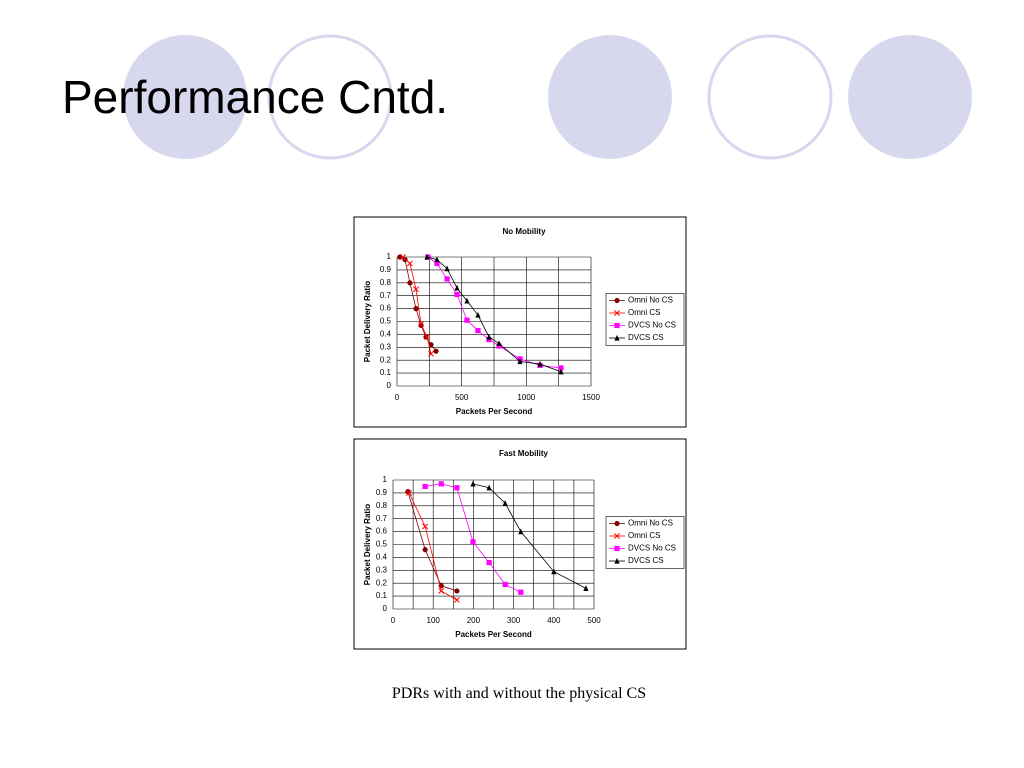 Image resolution: width=1024 pixels, height=768 pixels. Describe the element at coordinates (255, 97) in the screenshot. I see `slide-title: Performance Cntd.` at that location.